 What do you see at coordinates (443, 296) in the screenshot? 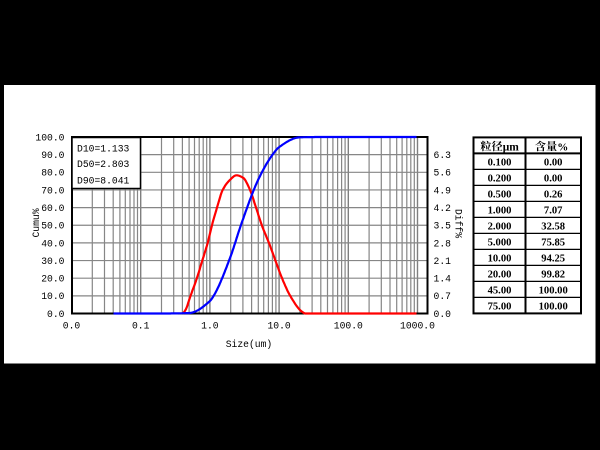
I see `svg-text: 0.7` at bounding box center [443, 296].